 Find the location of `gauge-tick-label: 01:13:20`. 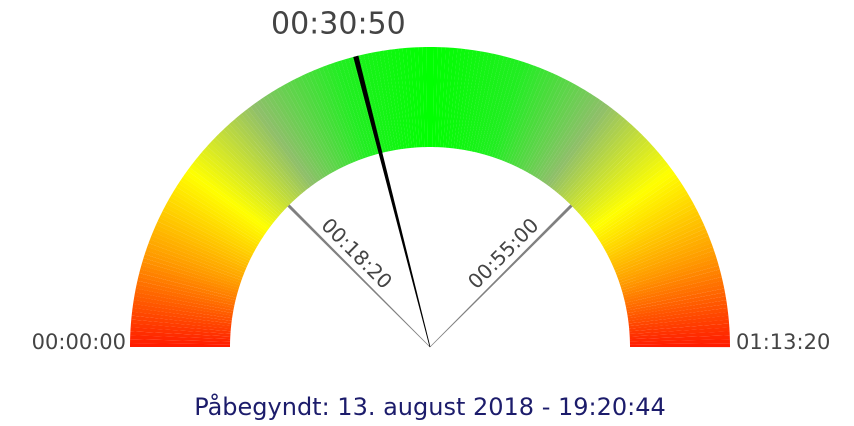

gauge-tick-label: 01:13:20 is located at coordinates (783, 342).